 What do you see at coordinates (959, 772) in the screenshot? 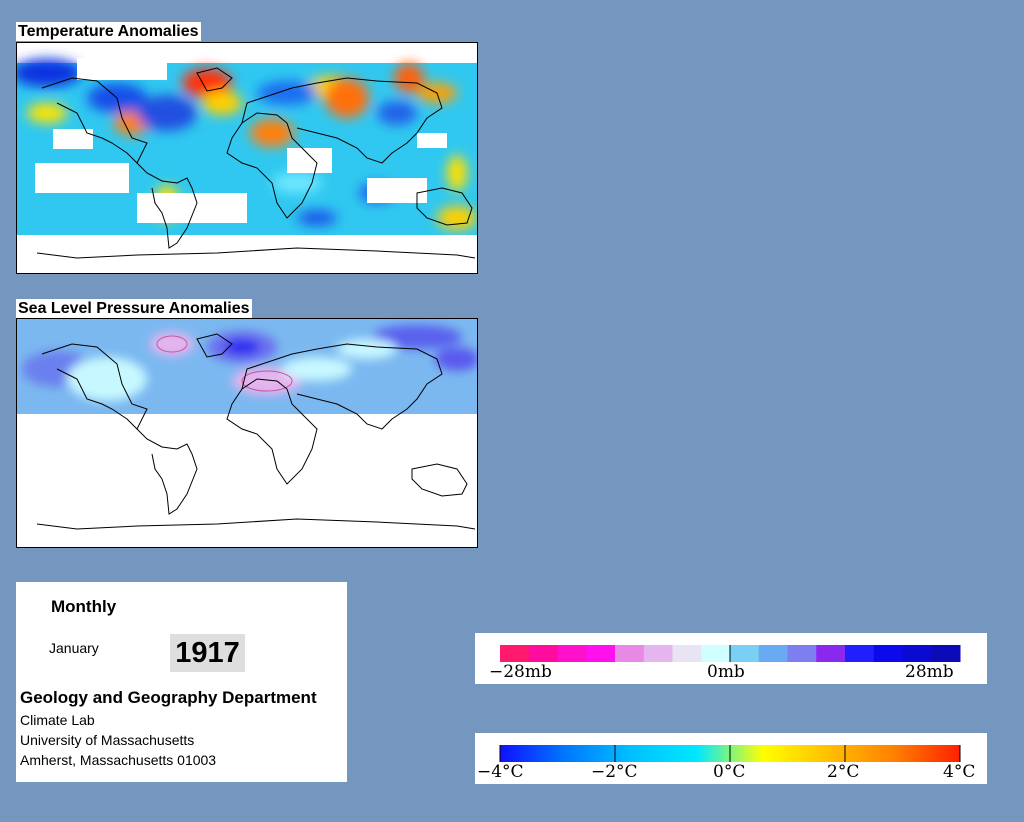
I see `temperature-tick-plus4: 4°C` at bounding box center [959, 772].